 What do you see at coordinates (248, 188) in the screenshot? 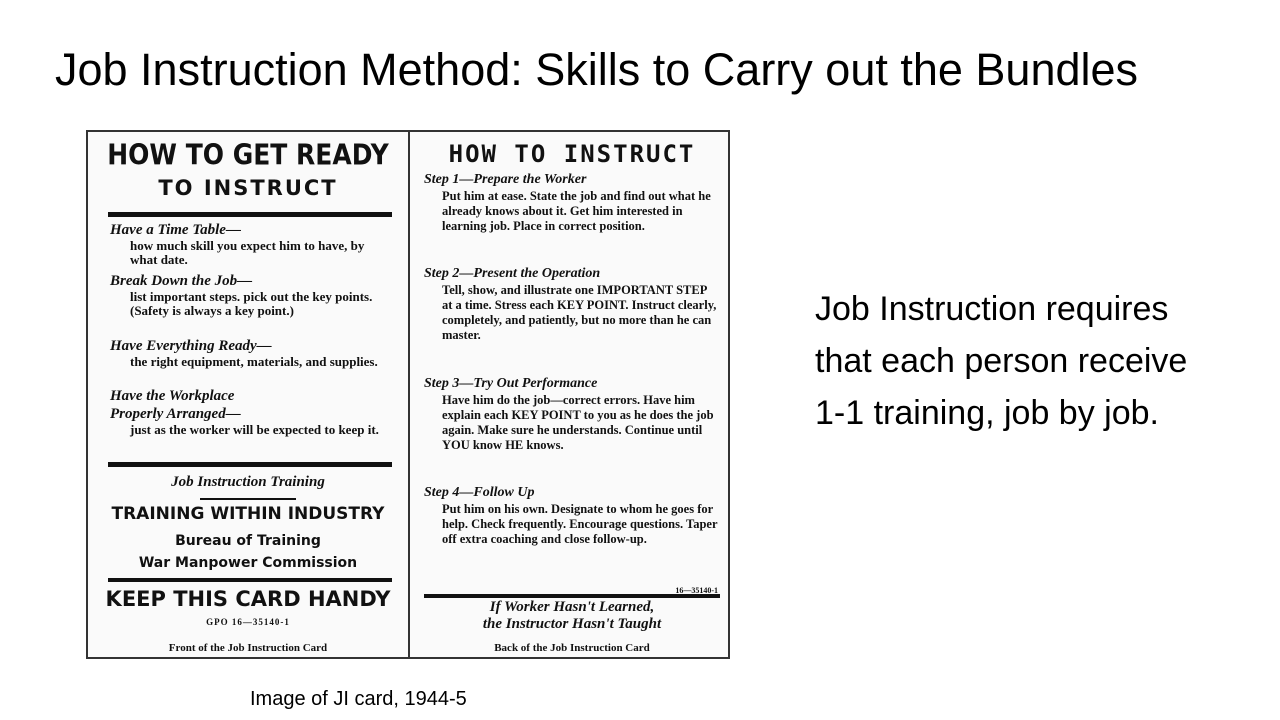
I see `front-heading-line2: TO INSTRUCT` at bounding box center [248, 188].